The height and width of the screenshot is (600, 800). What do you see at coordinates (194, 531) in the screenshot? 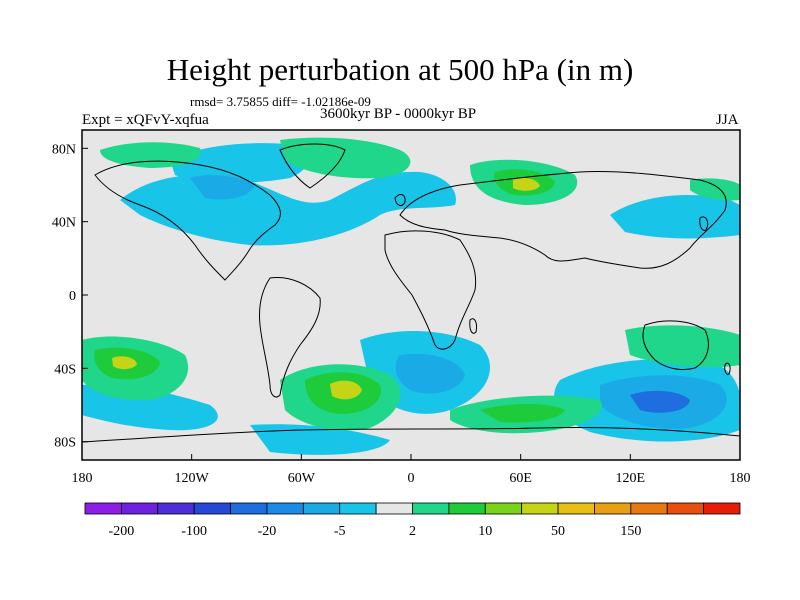
I see `colorbar-label: -100` at bounding box center [194, 531].